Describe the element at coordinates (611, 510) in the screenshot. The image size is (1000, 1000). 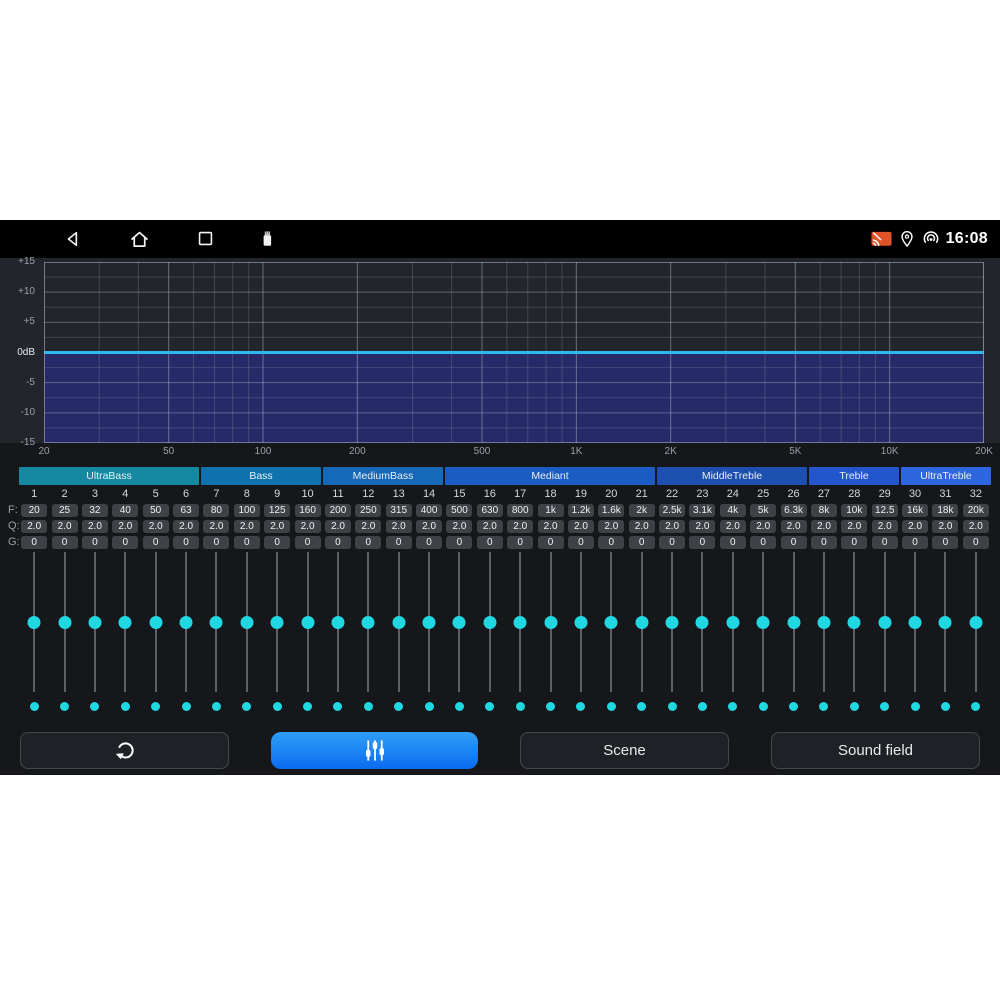
I see `f-value-ch20: 1.6k` at that location.